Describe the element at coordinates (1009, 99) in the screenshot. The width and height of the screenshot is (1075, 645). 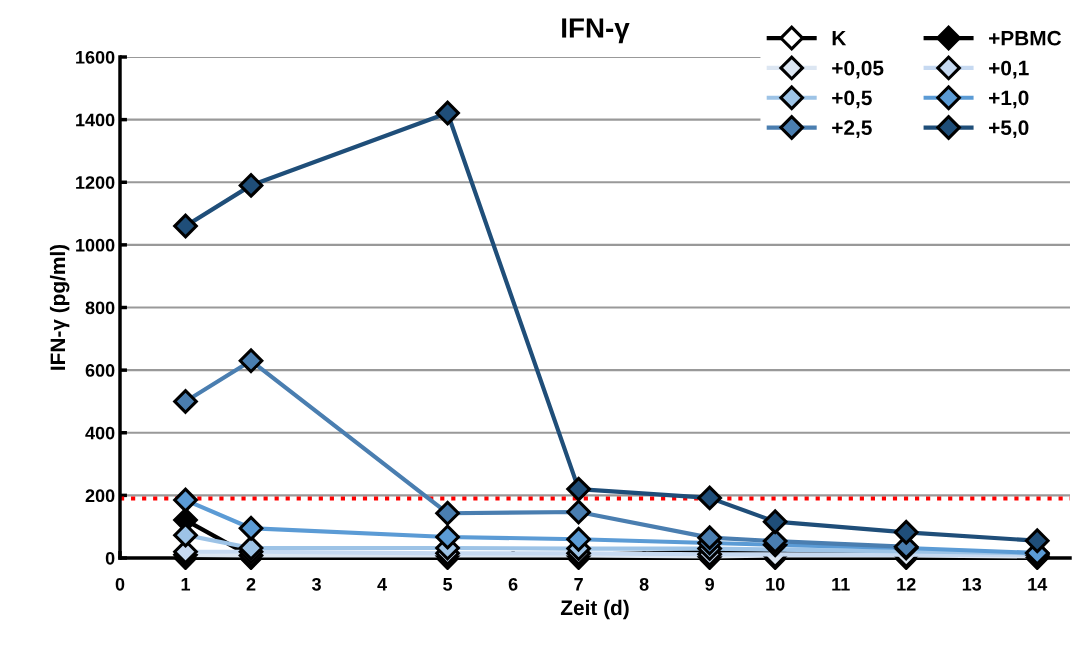
I see `legend-label: +1,0` at that location.